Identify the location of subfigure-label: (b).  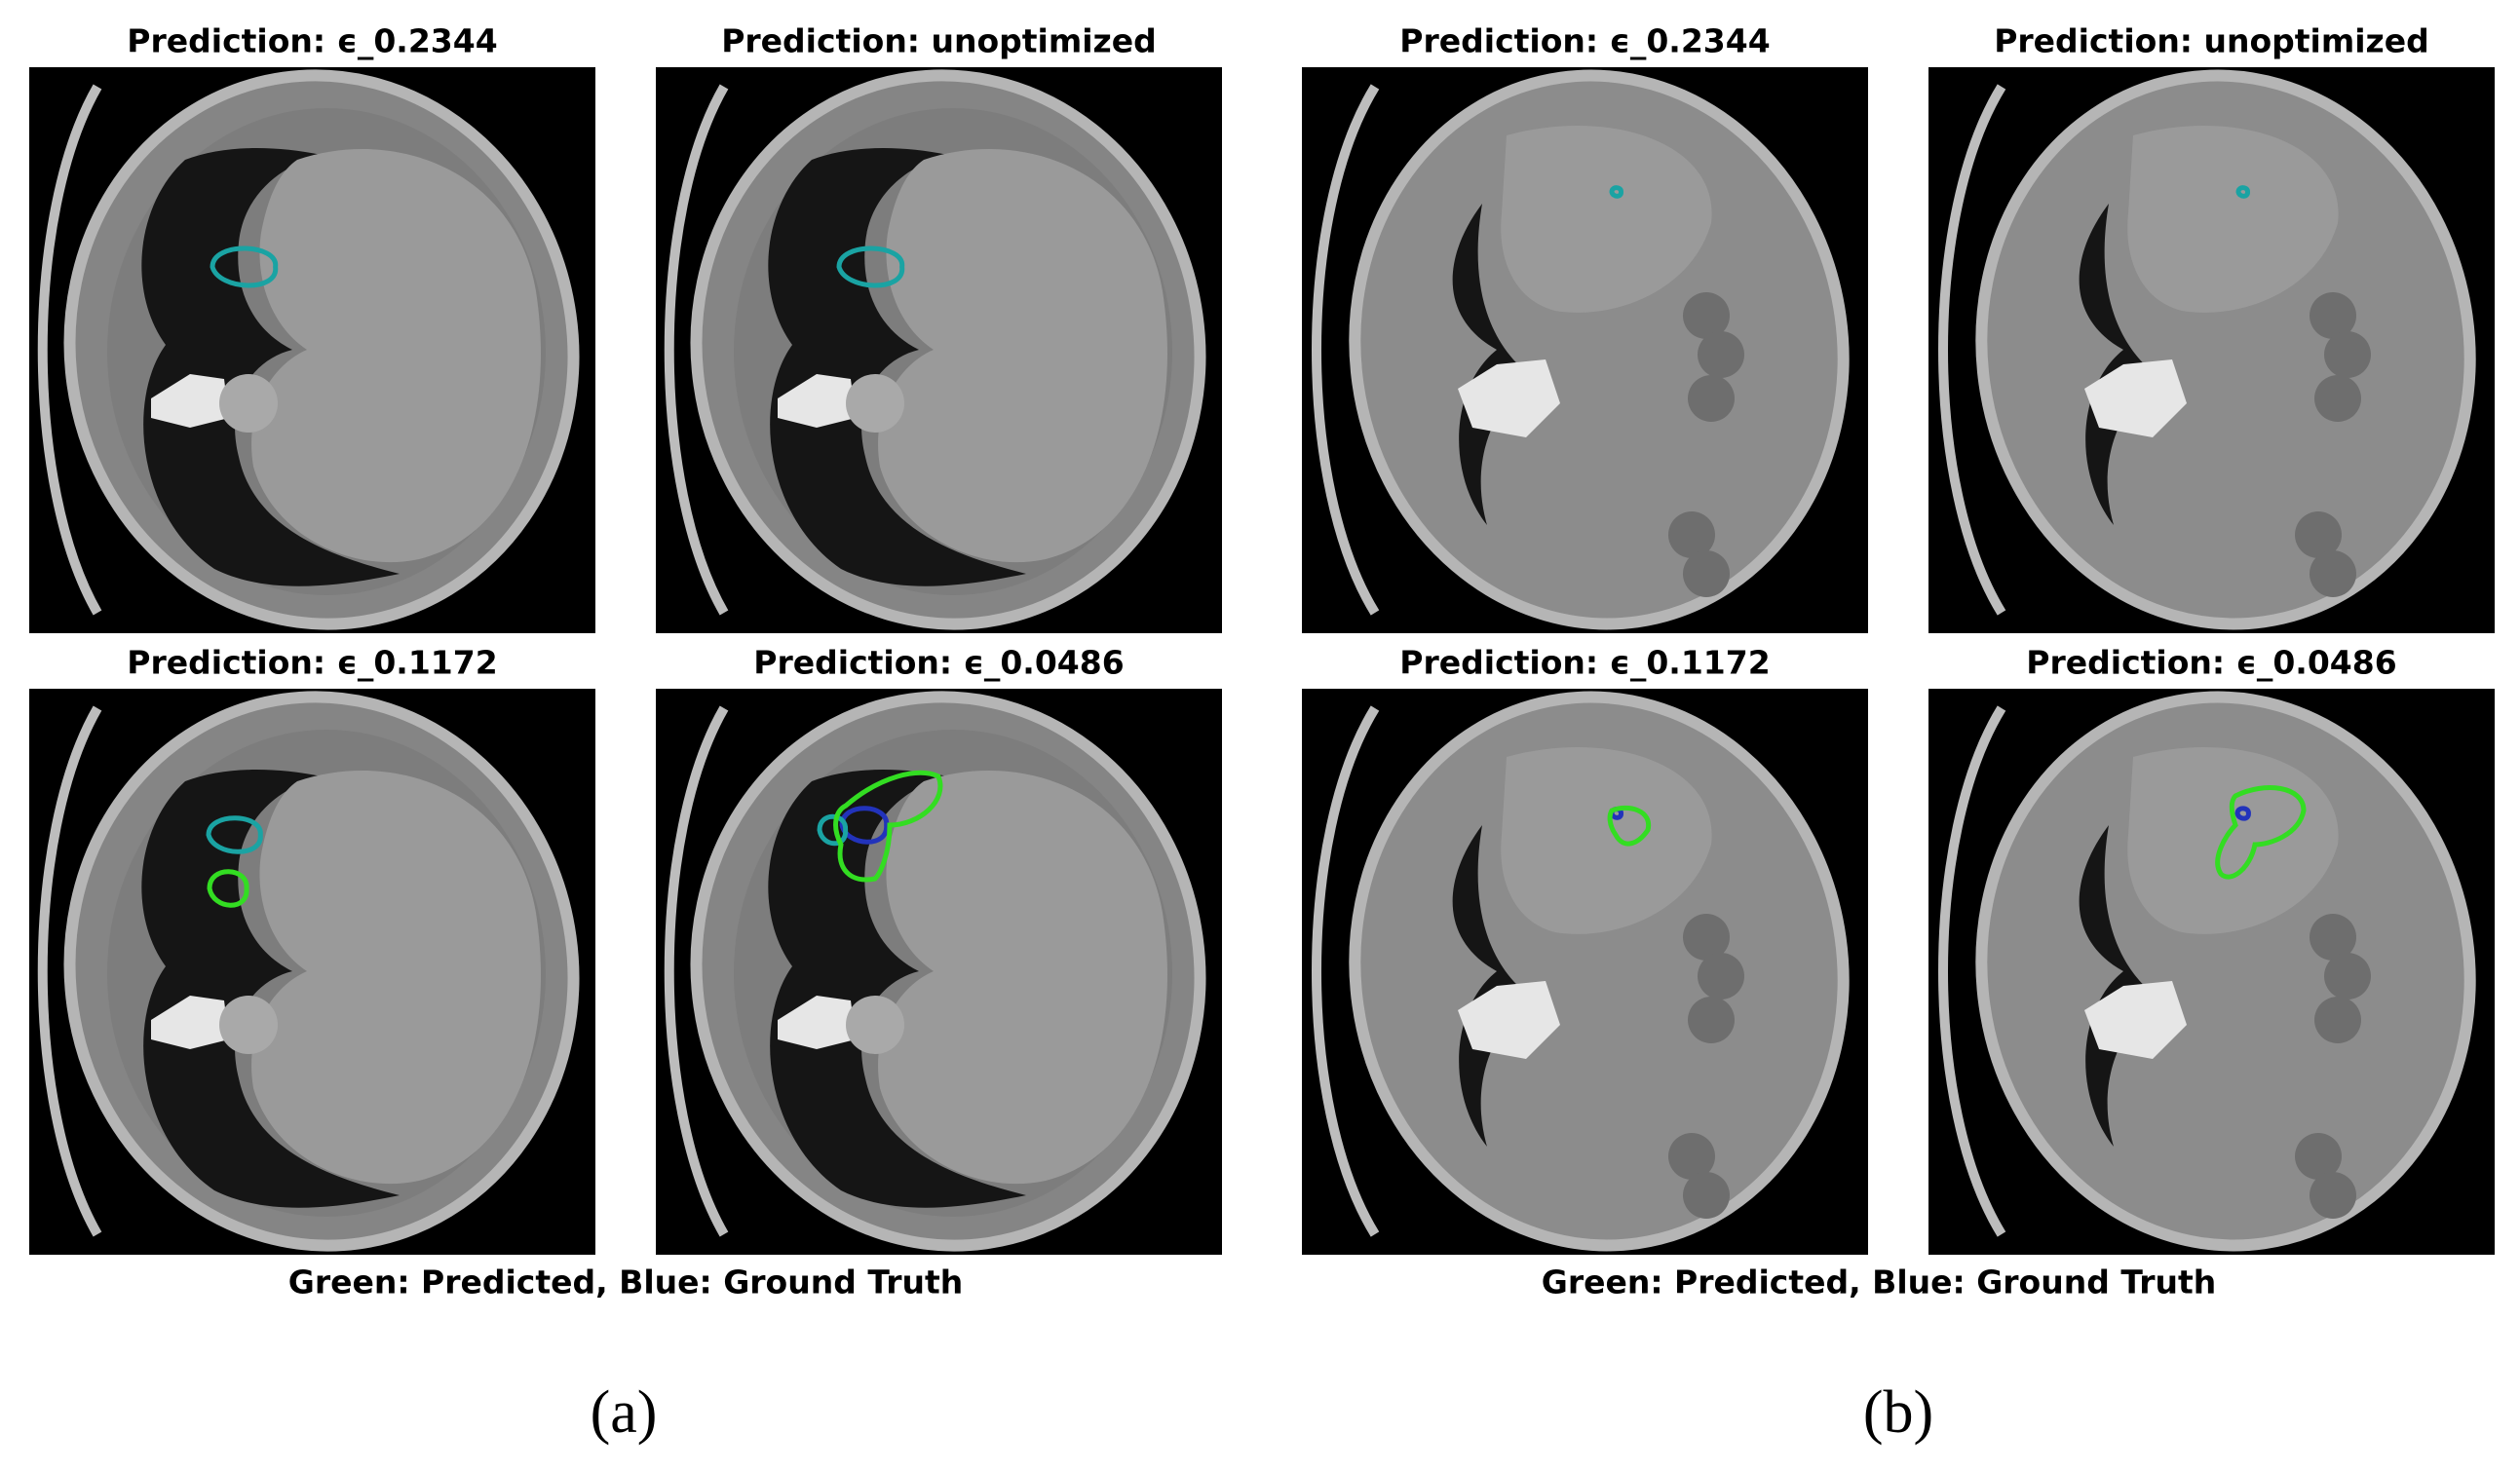
(1898, 1412).